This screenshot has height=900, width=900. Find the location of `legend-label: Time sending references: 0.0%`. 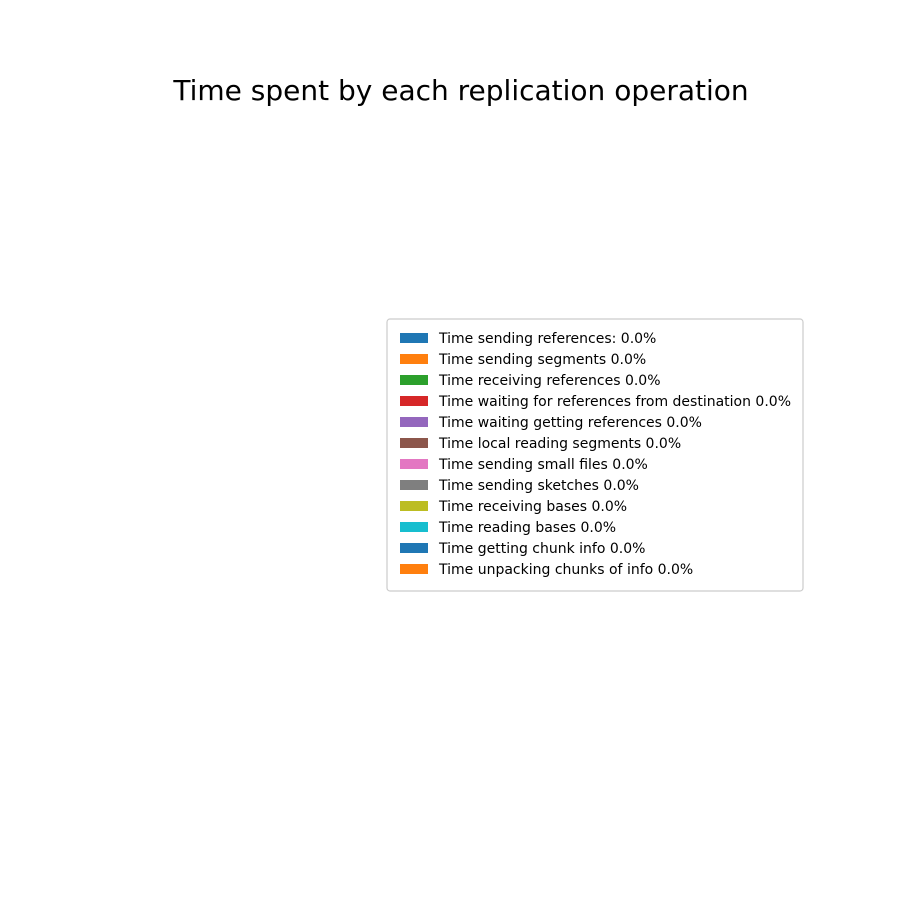

legend-label: Time sending references: 0.0% is located at coordinates (547, 339).